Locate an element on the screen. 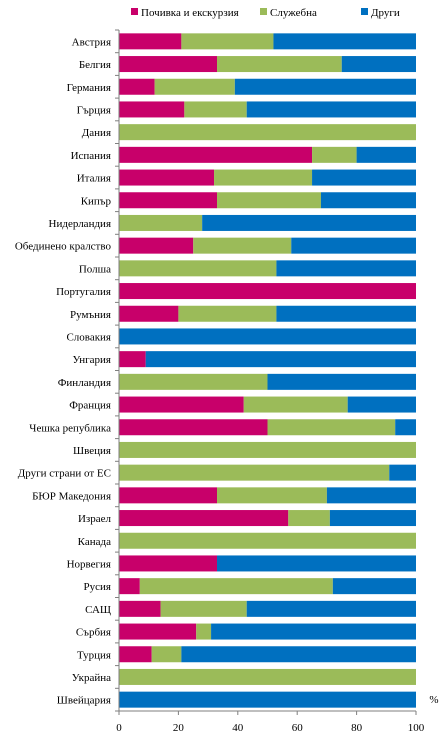 This screenshot has width=444, height=742. legend-item: Почивка и екскурзия is located at coordinates (185, 13).